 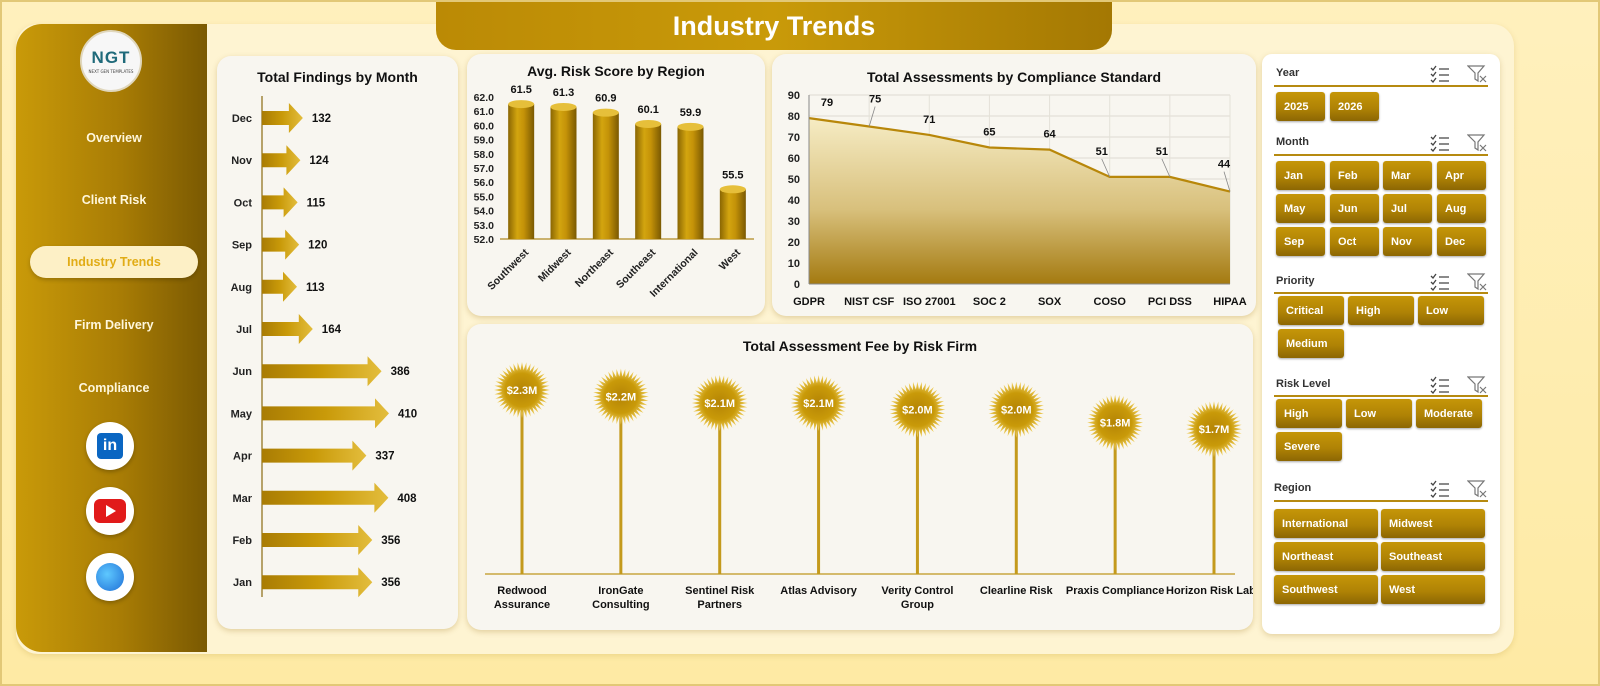 What do you see at coordinates (1300, 106) in the screenshot?
I see `filter-year-option: 2025` at bounding box center [1300, 106].